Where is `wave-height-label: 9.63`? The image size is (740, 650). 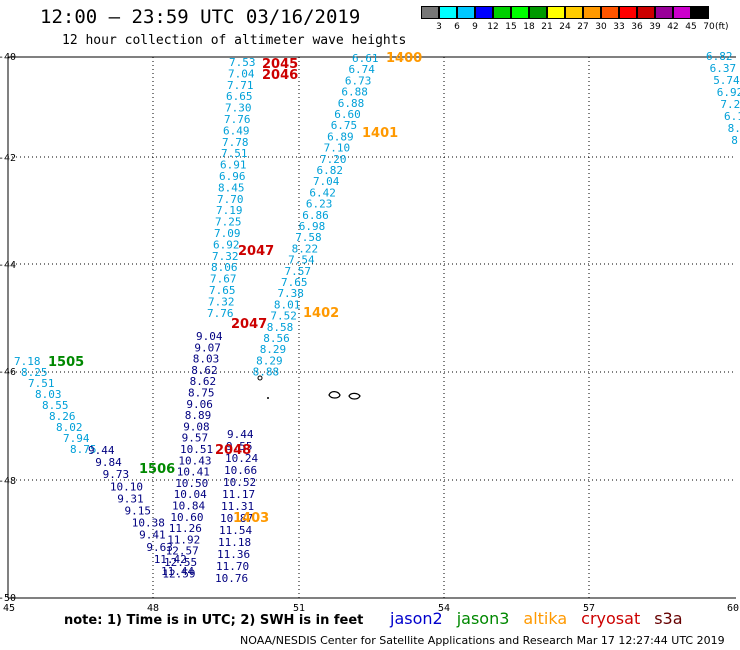
wave-height-label: 9.63 is located at coordinates (159, 547).